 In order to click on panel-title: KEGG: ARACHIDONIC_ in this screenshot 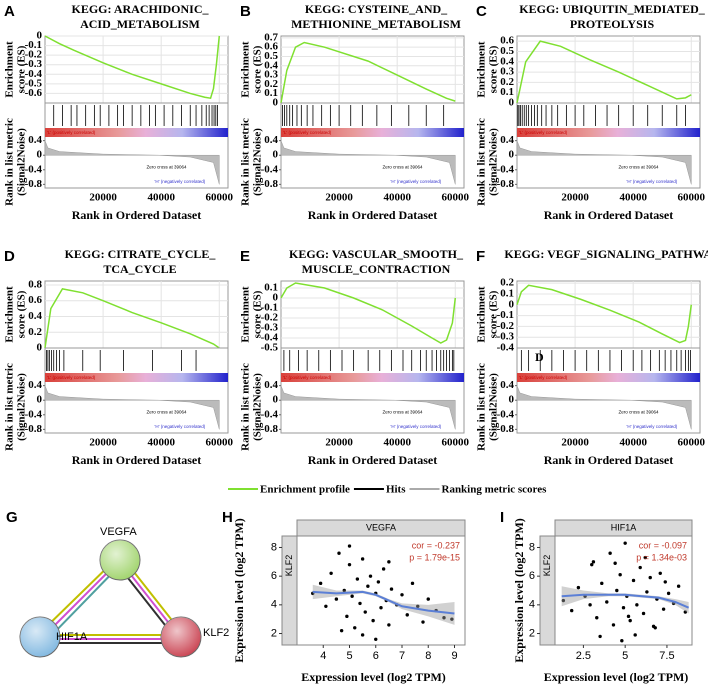, I will do `click(140, 9)`.